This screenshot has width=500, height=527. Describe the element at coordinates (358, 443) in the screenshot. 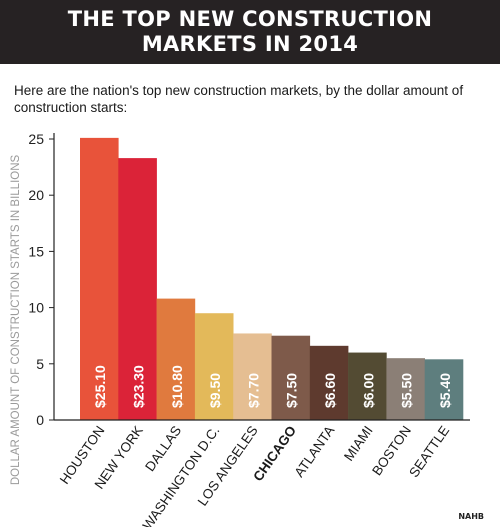

I see `x-tick-label: MIAMI` at that location.